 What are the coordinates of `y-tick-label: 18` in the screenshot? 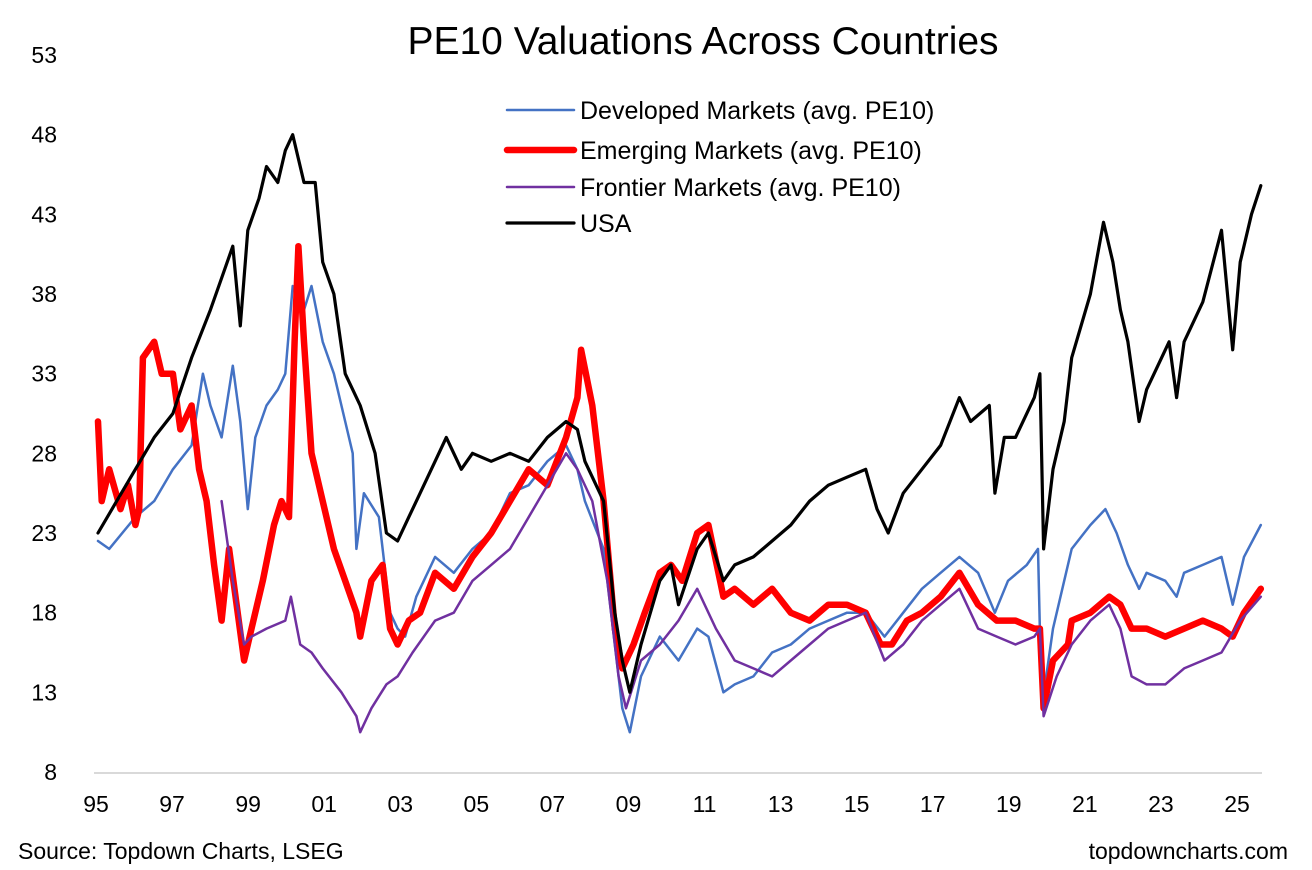 It's located at (44, 613).